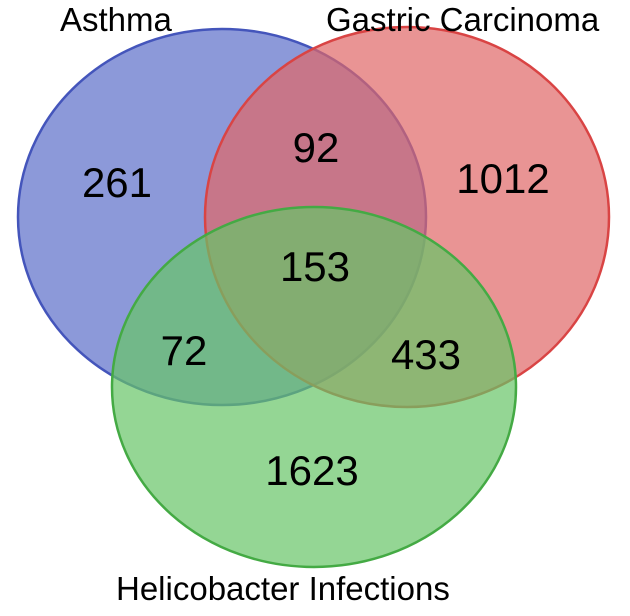 The height and width of the screenshot is (616, 630). Describe the element at coordinates (117, 182) in the screenshot. I see `count-asthma-only: 261` at that location.